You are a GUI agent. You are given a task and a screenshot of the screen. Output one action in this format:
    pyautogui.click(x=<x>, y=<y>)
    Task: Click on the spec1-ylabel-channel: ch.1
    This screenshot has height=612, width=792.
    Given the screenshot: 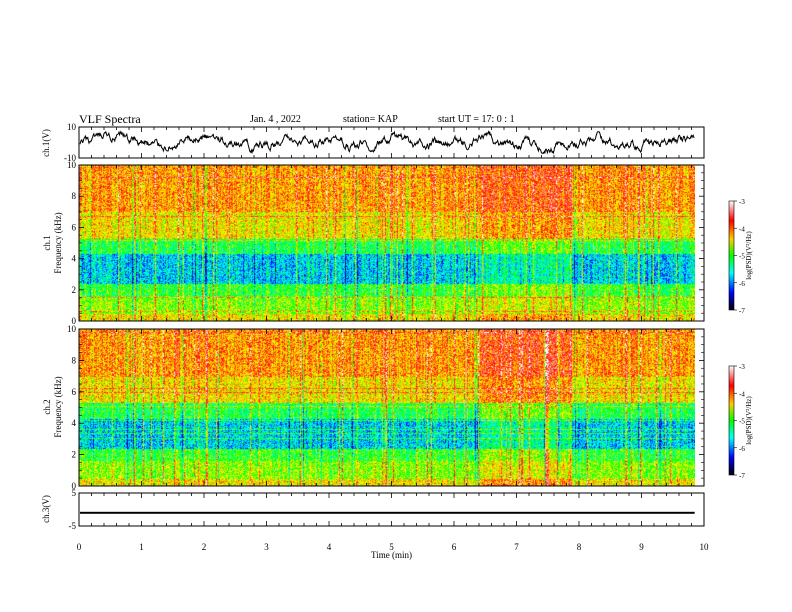 What is the action you would take?
    pyautogui.click(x=47, y=242)
    